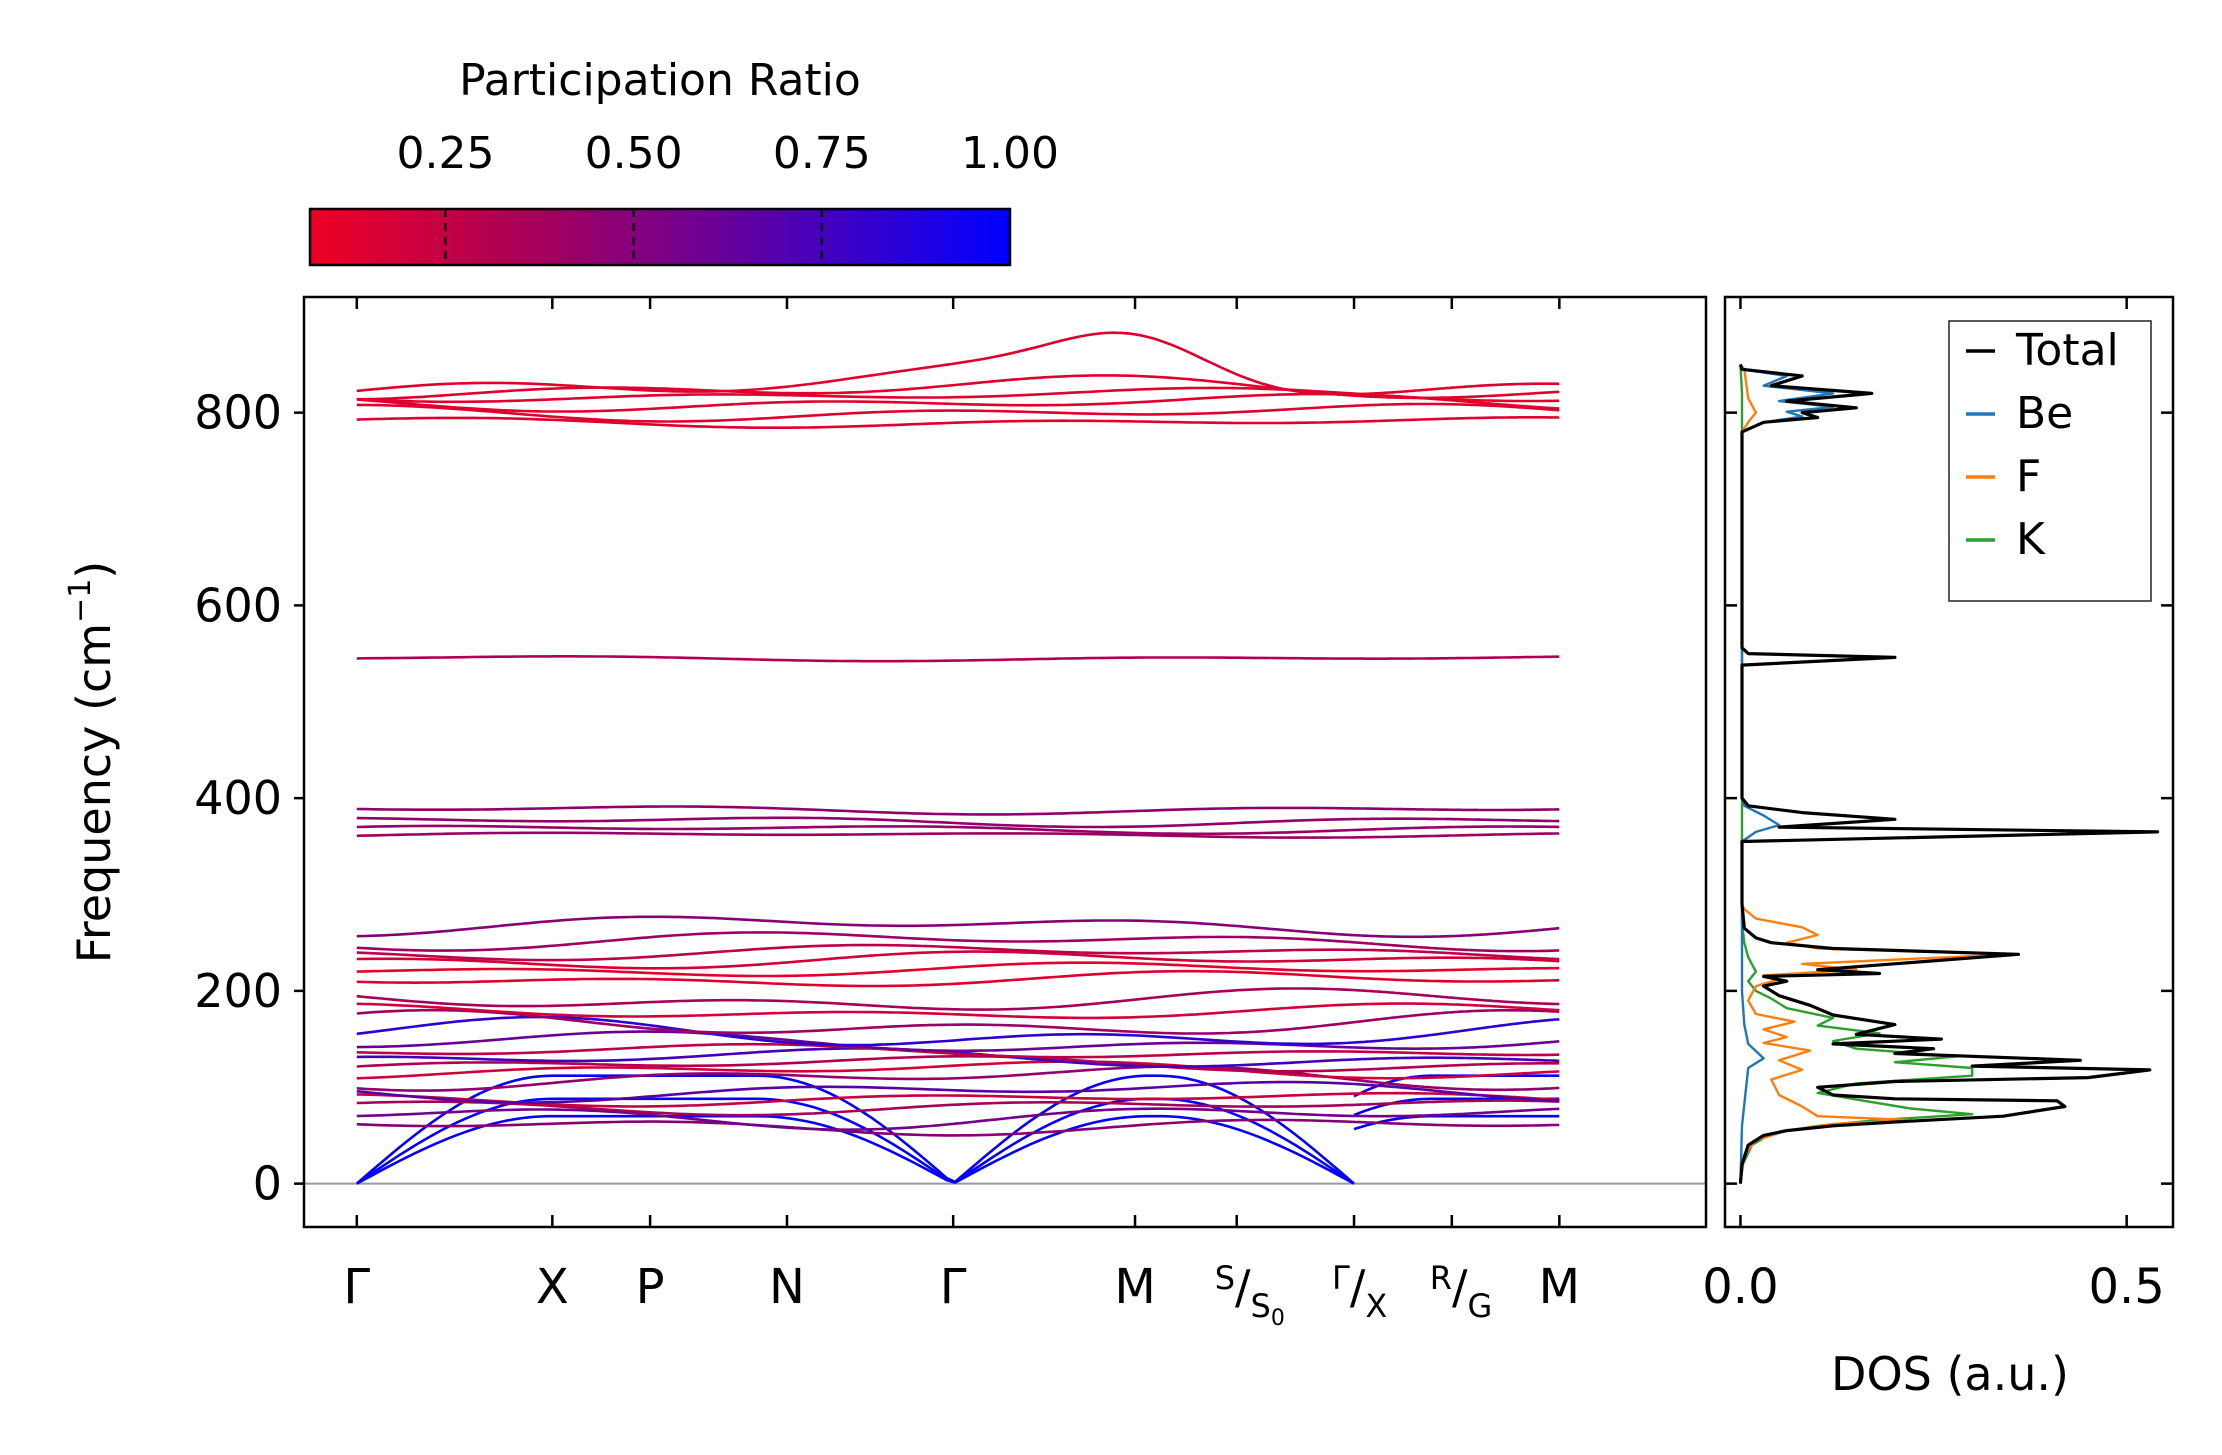  Describe the element at coordinates (1457, 809) in the screenshot. I see `band-opt-388-seg1` at that location.